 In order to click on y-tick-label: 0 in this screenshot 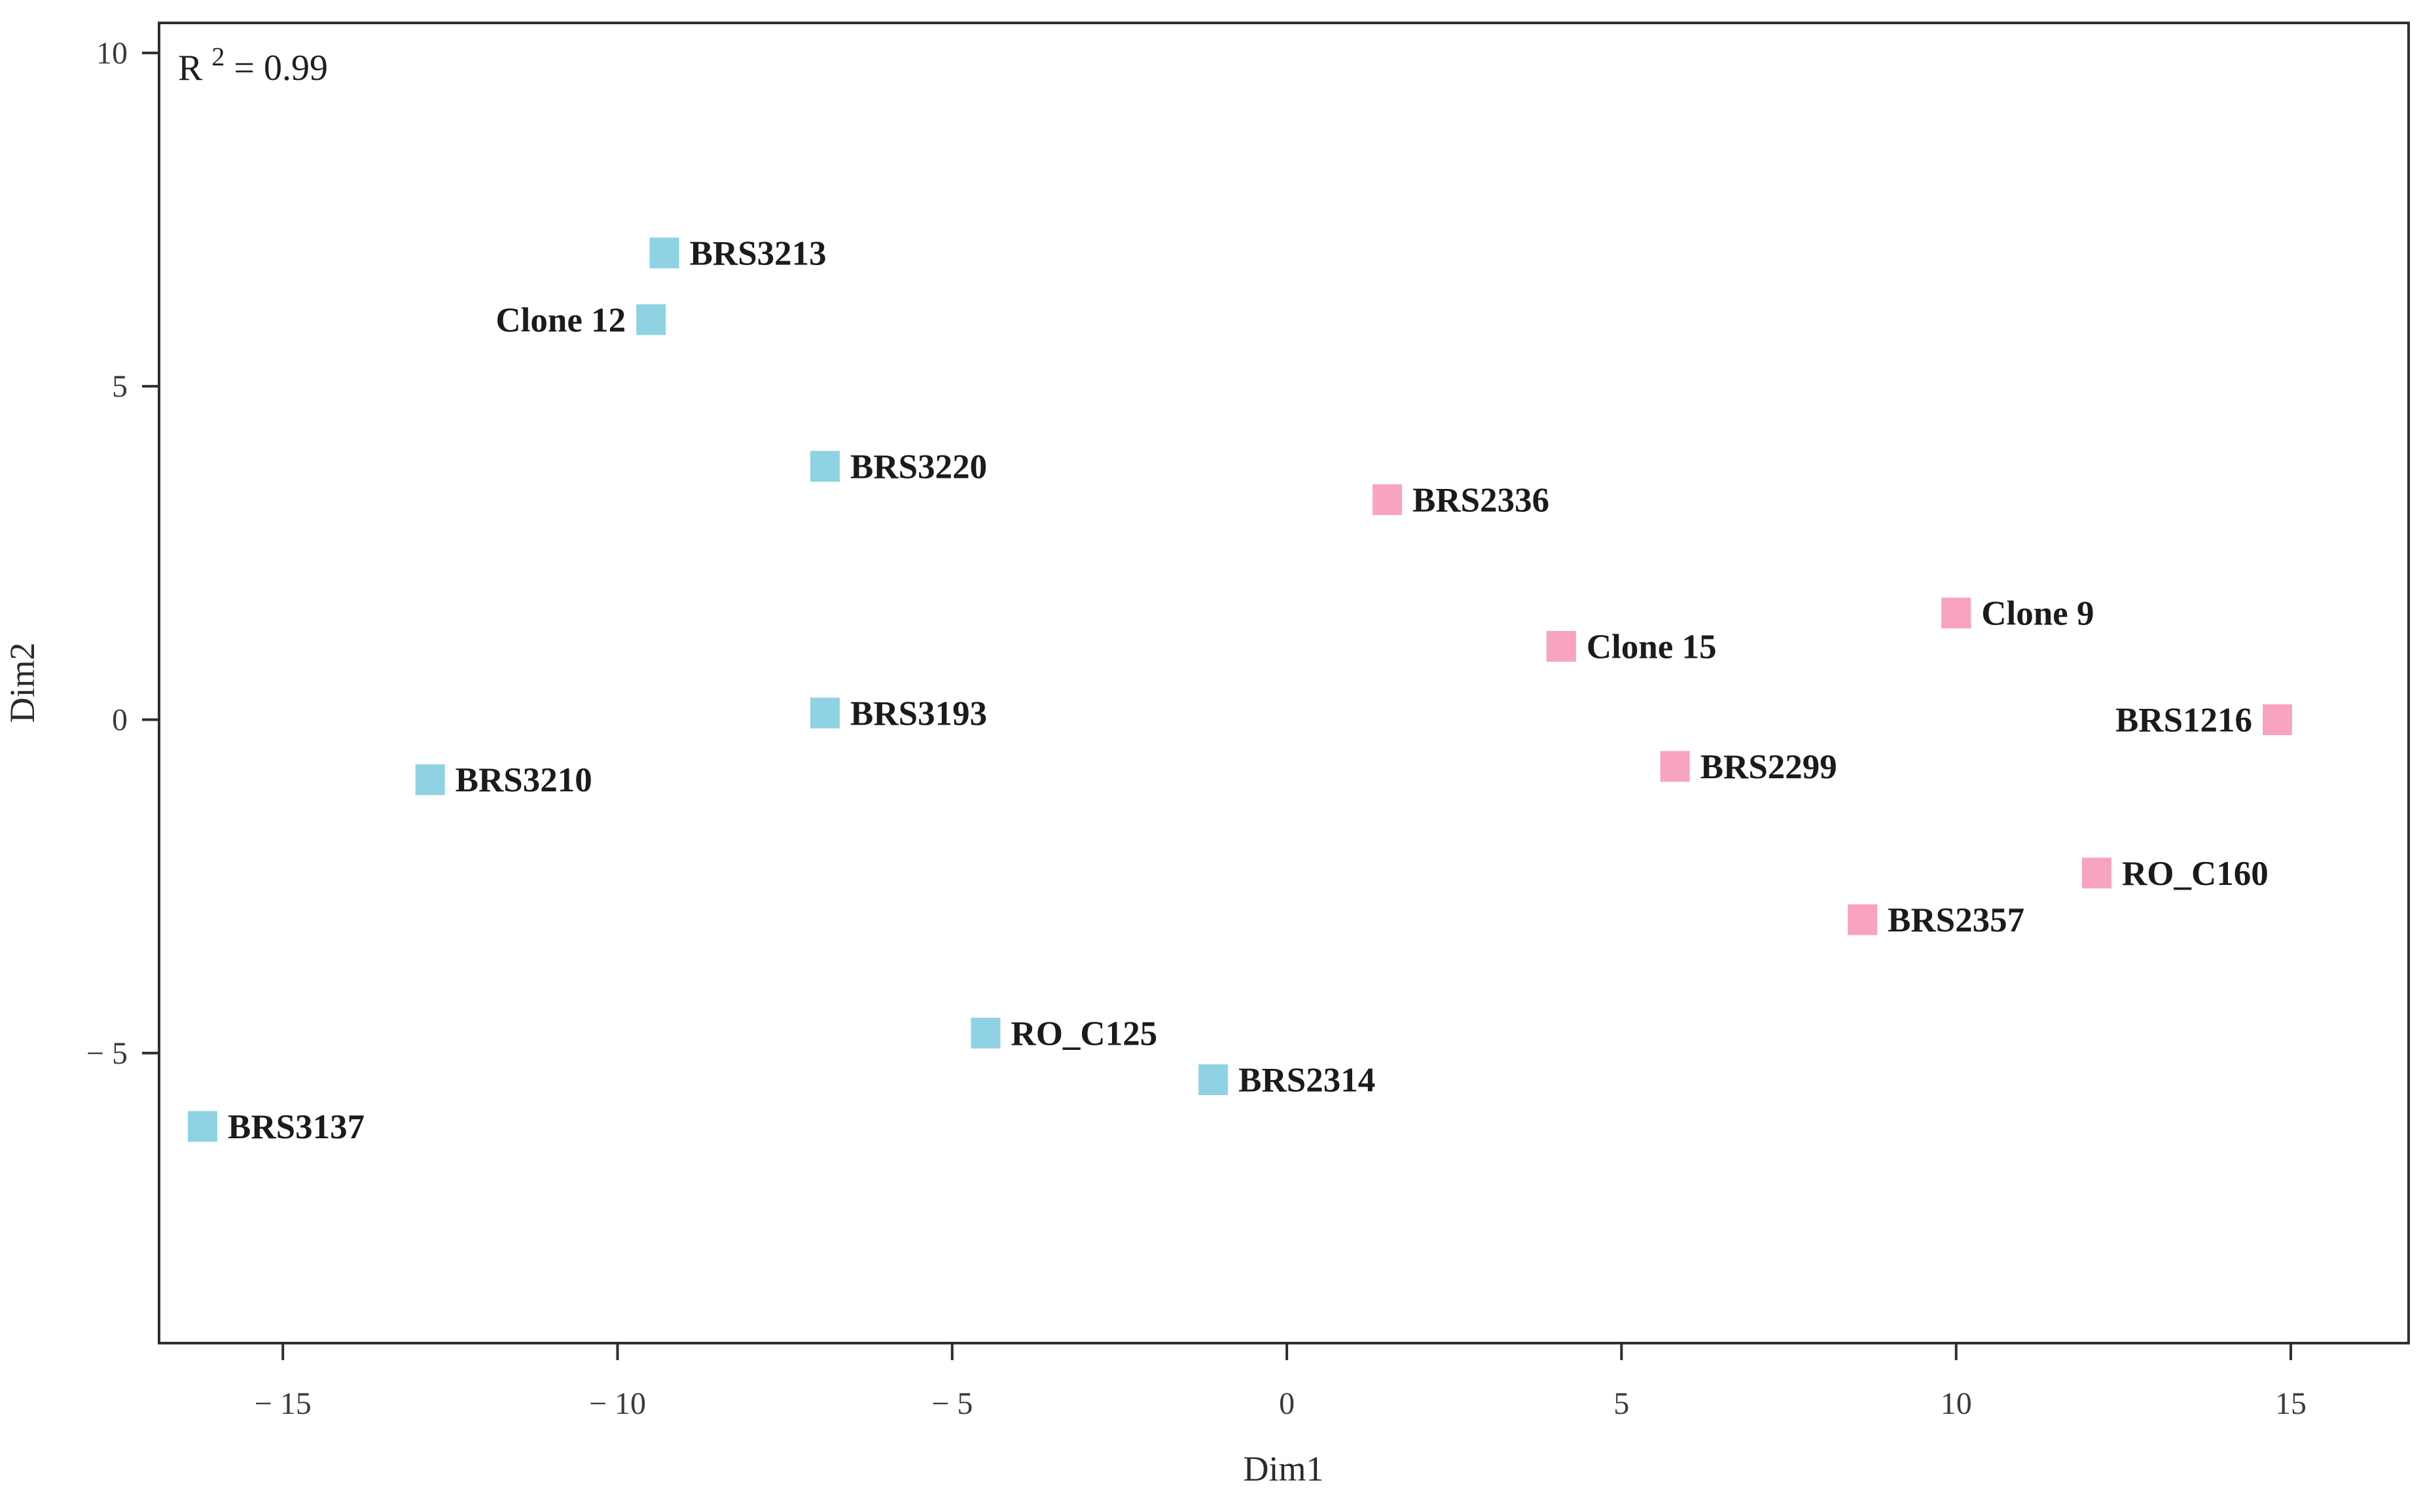, I will do `click(120, 720)`.